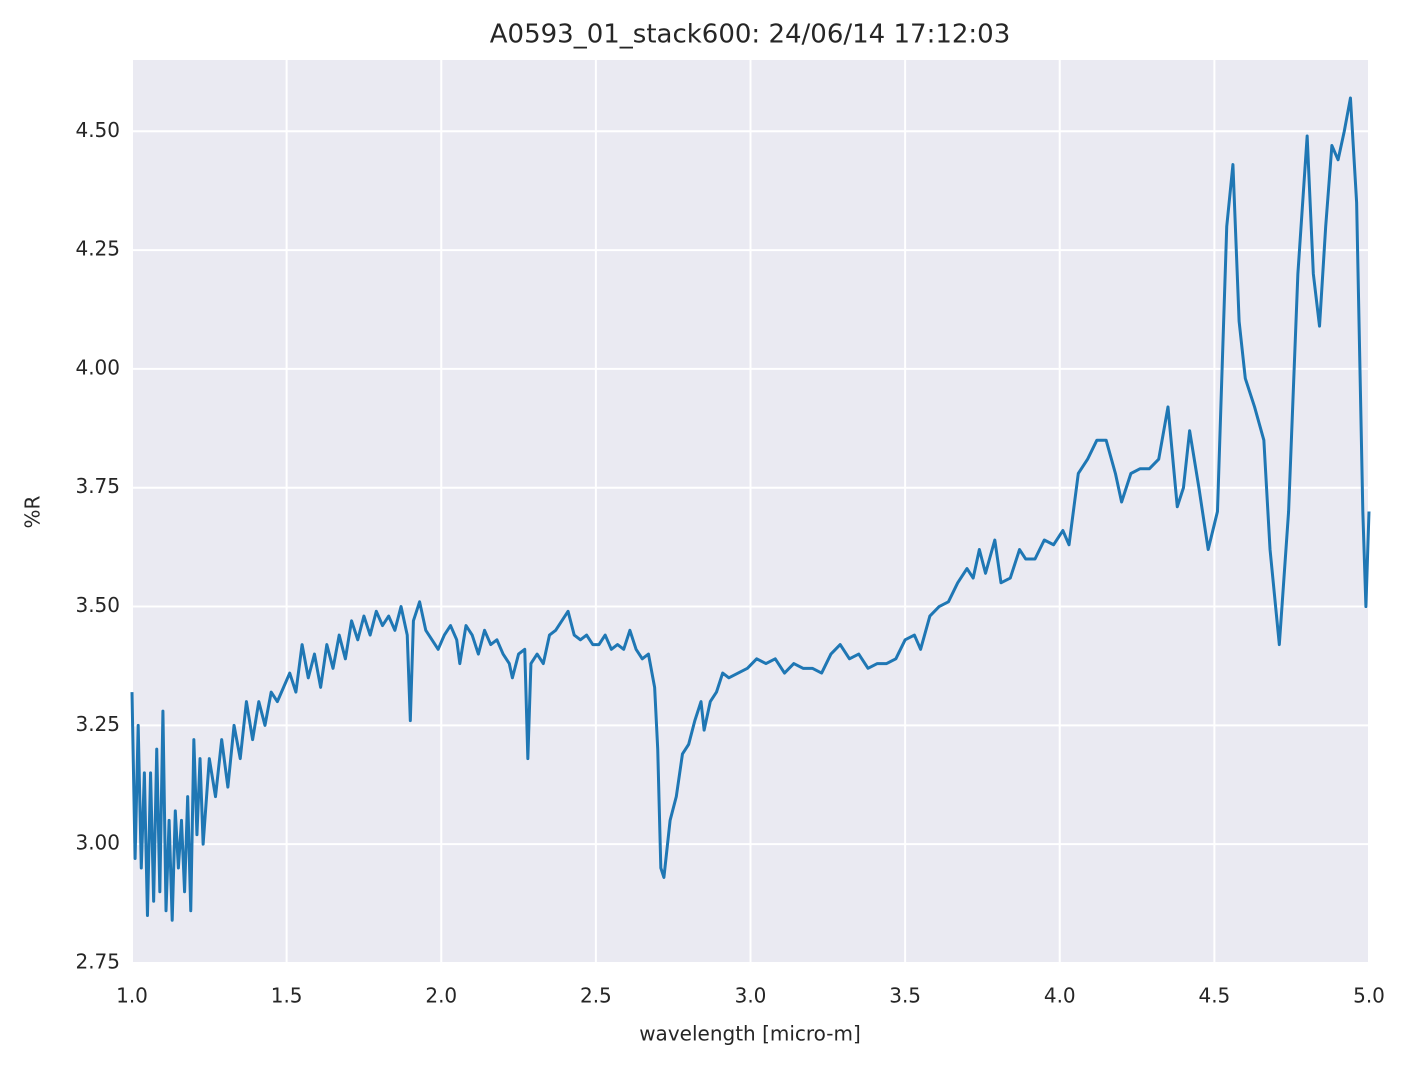 This screenshot has height=1069, width=1409. What do you see at coordinates (97, 962) in the screenshot?
I see `y-tick-label: 2.75` at bounding box center [97, 962].